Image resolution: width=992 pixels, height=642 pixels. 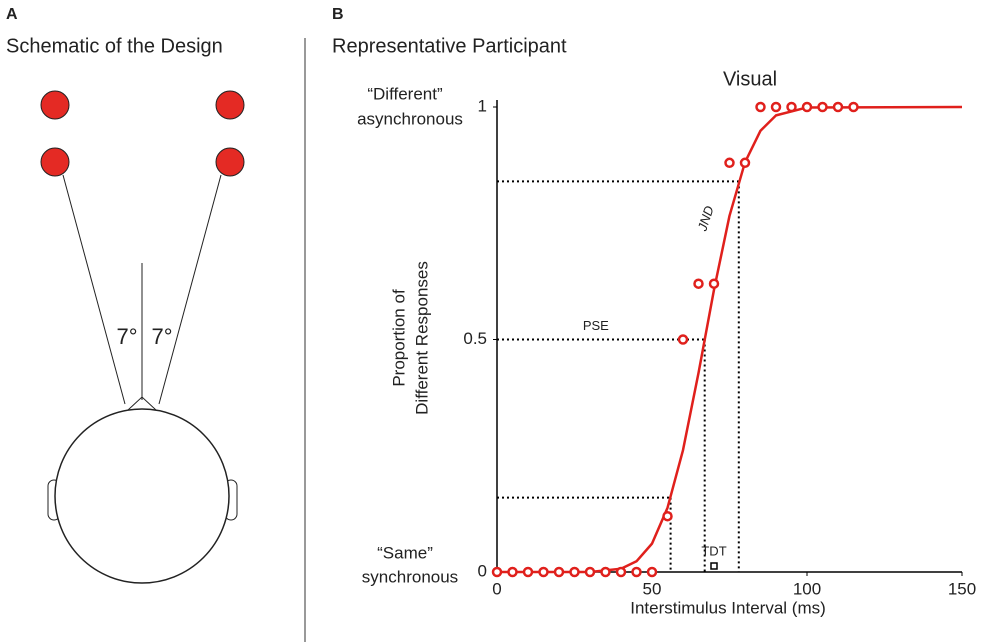 What do you see at coordinates (475, 338) in the screenshot?
I see `y-tick-label: 0.5` at bounding box center [475, 338].